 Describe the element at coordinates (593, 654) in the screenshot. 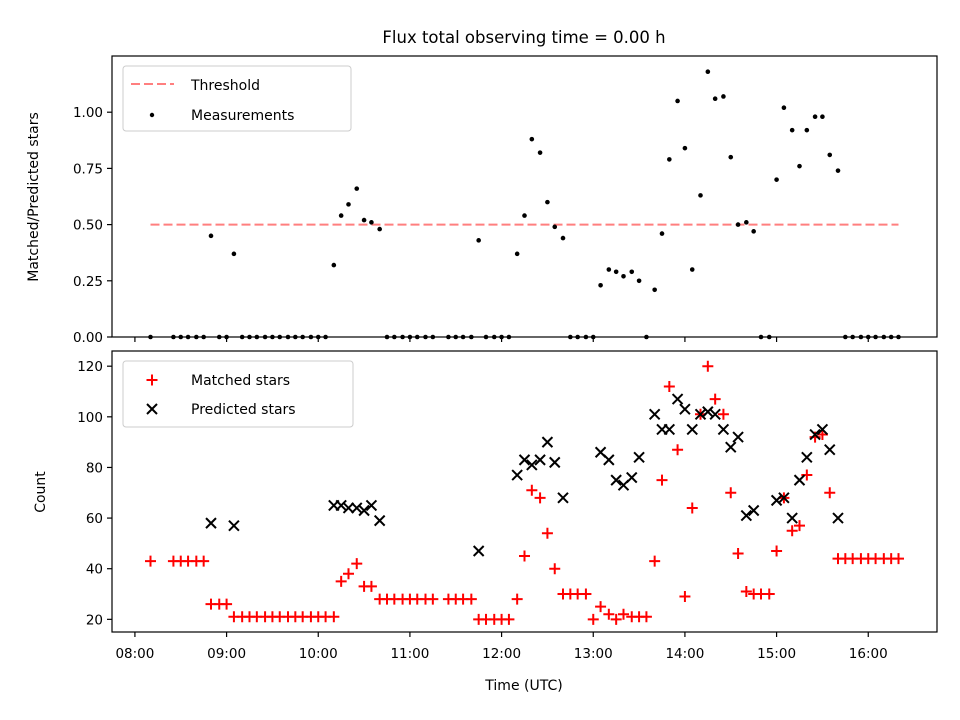

I see `x-tick-label: 13:00` at that location.